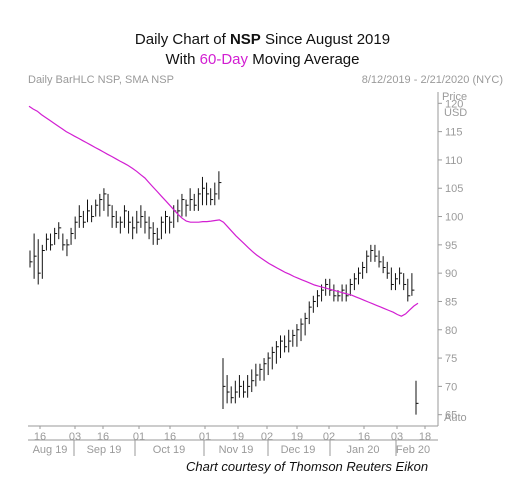 The width and height of the screenshot is (525, 502). Describe the element at coordinates (224, 59) in the screenshot. I see `subtitle-highlight: 60-Day` at that location.